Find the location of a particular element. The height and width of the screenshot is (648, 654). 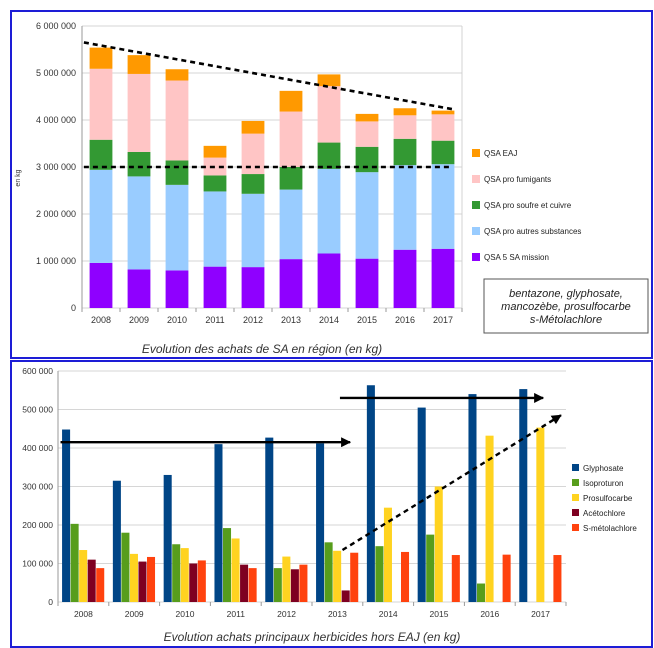

top-x-tick-label: 2014 is located at coordinates (329, 320).